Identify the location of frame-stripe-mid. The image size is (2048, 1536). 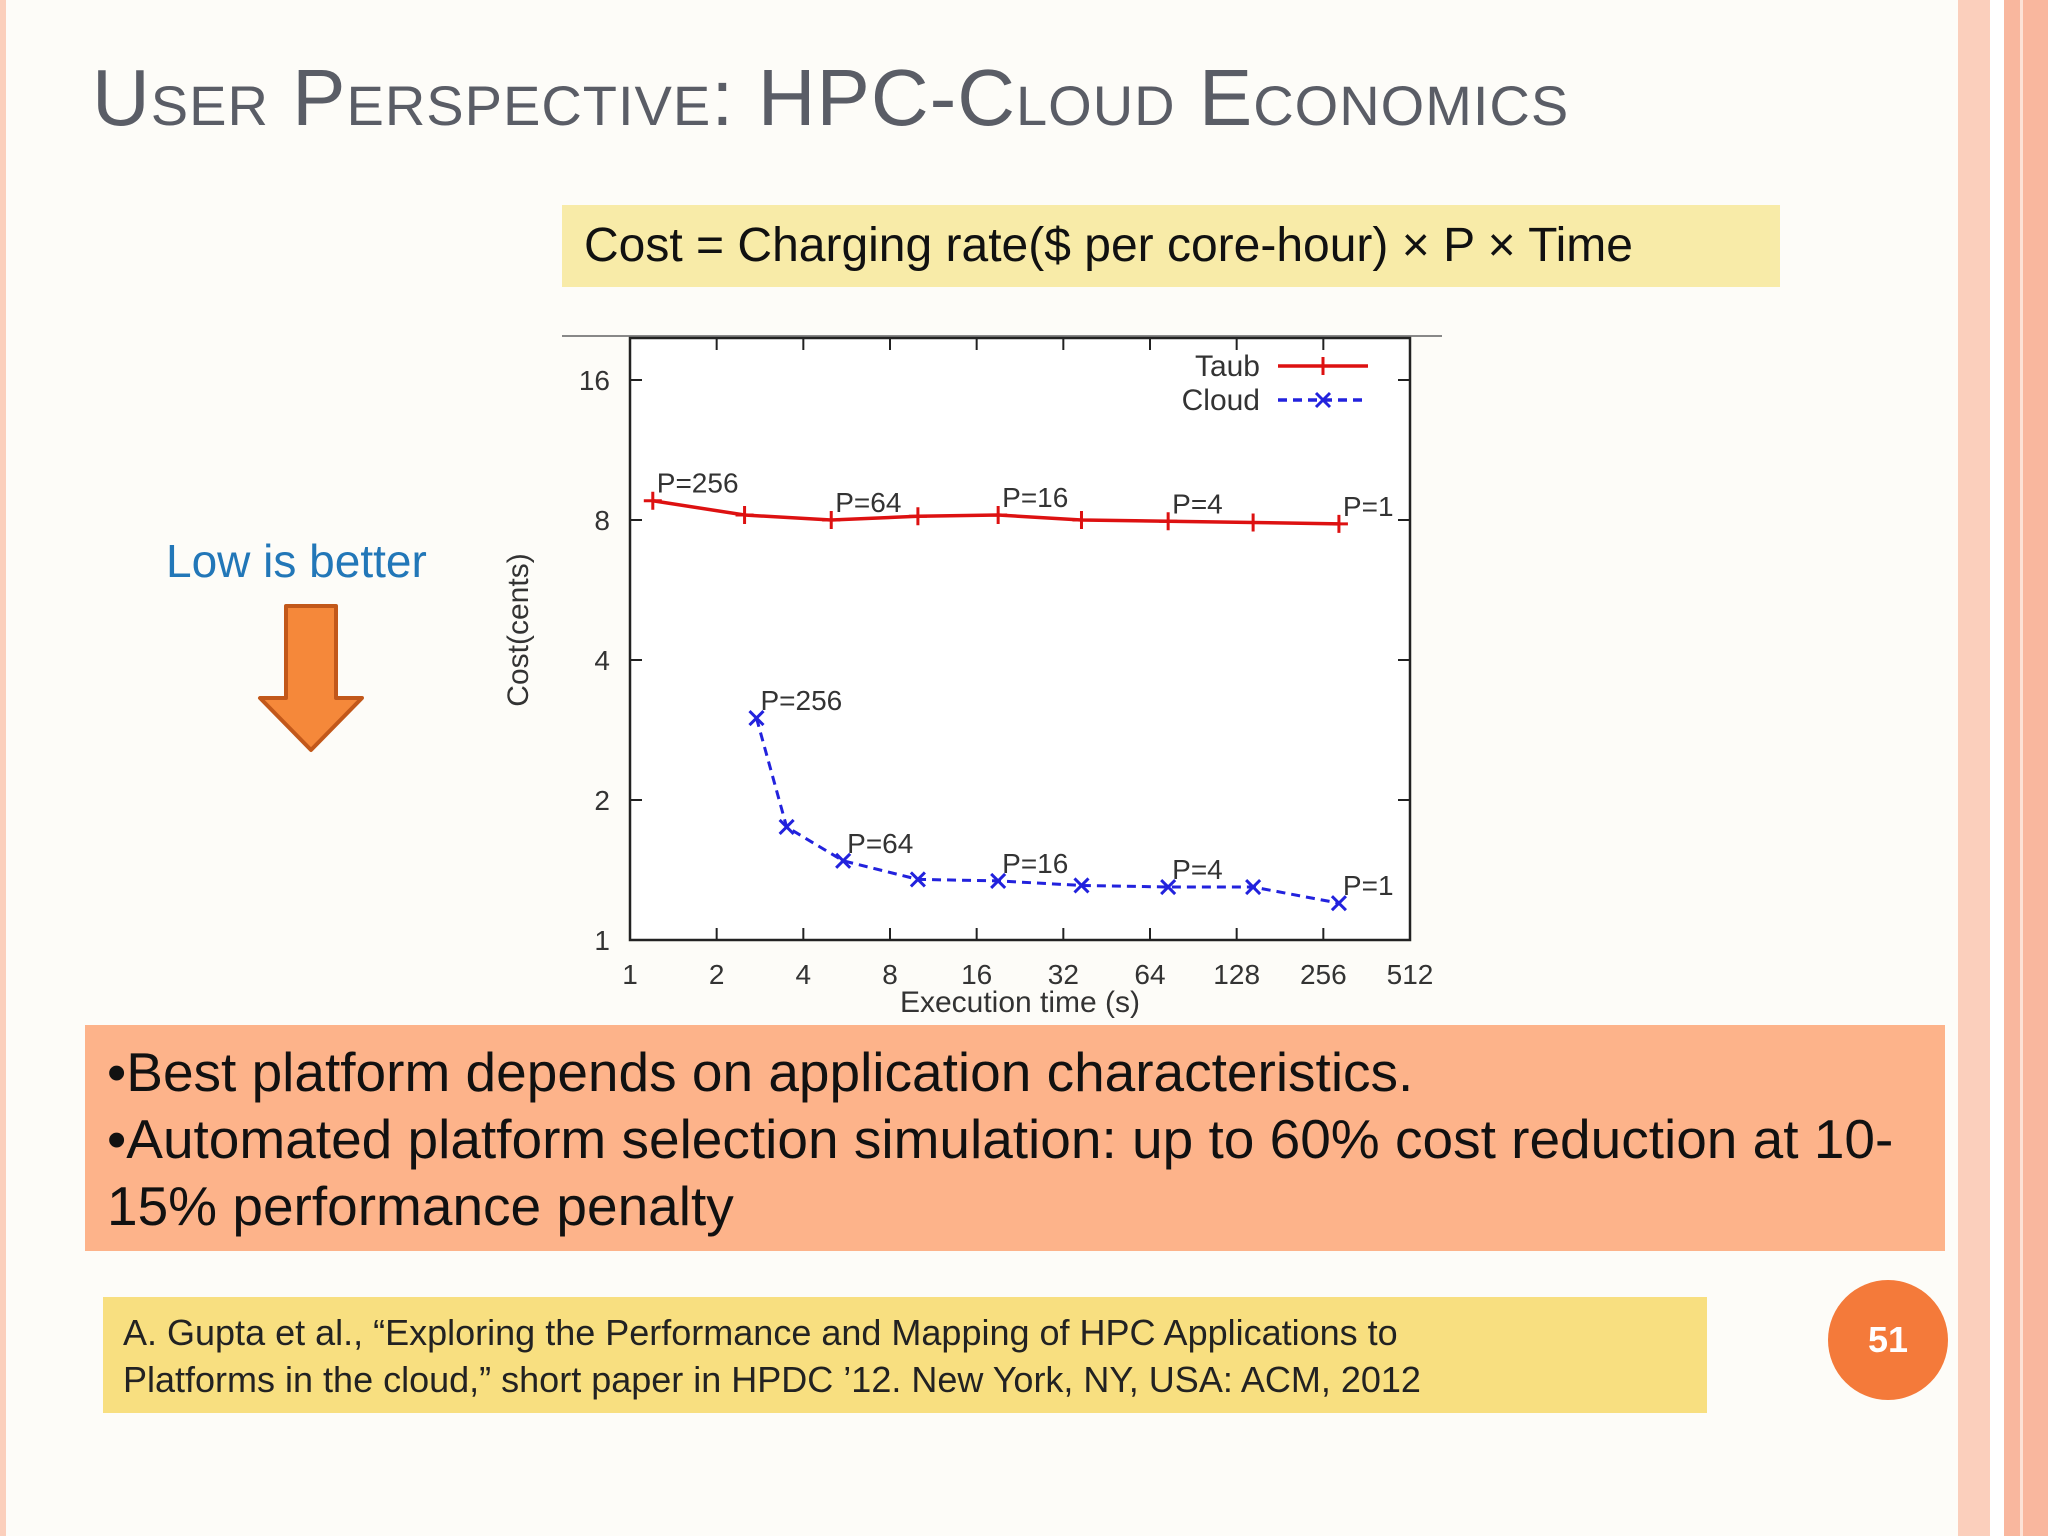
(1997, 768).